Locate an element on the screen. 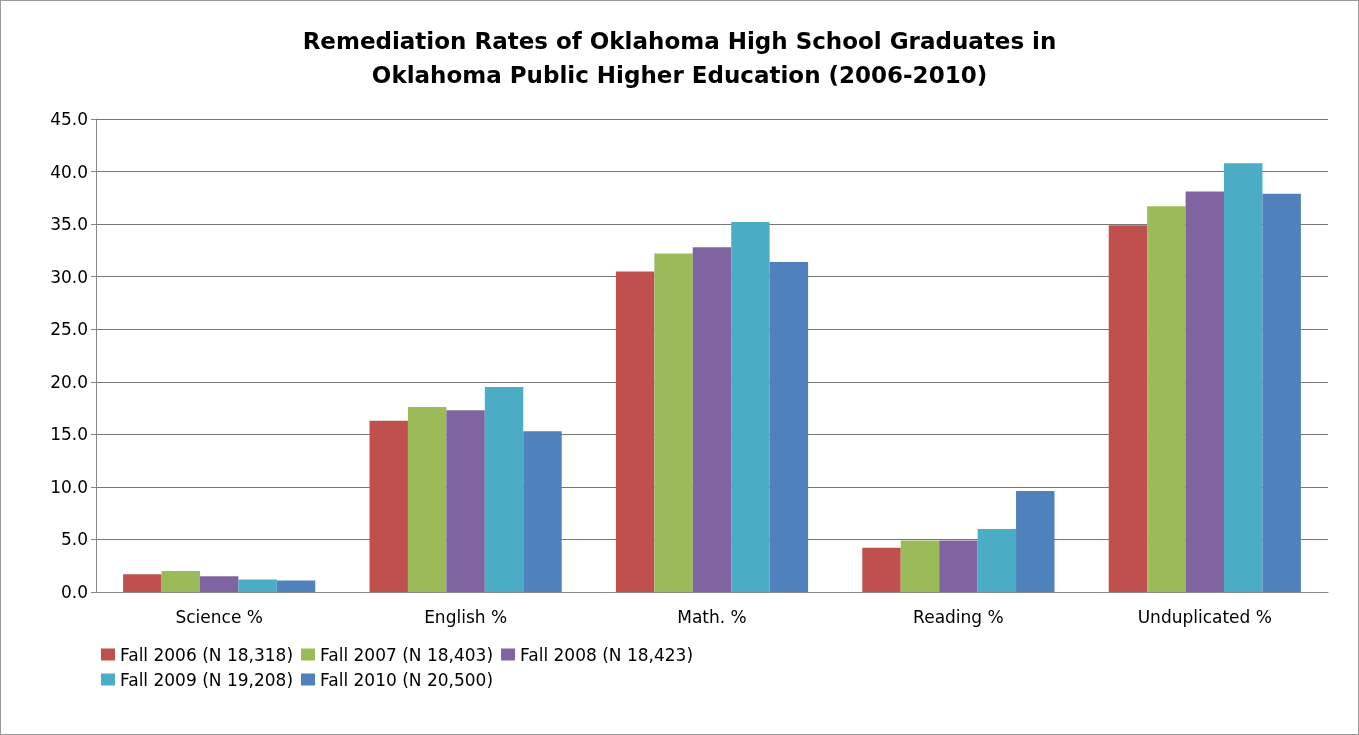 The image size is (1359, 735). legend-label: Fall 2009 (N 19,208) is located at coordinates (207, 679).